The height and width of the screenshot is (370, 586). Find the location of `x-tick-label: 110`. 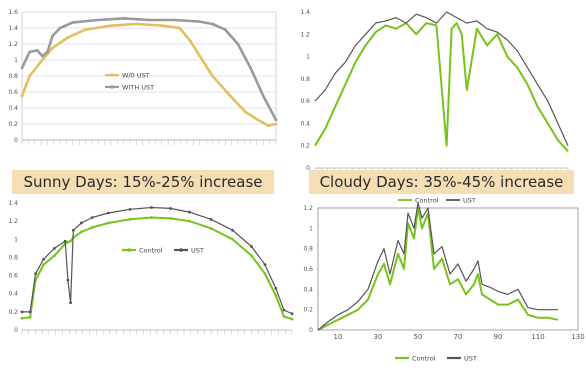

x-tick-label: 110 is located at coordinates (537, 337).